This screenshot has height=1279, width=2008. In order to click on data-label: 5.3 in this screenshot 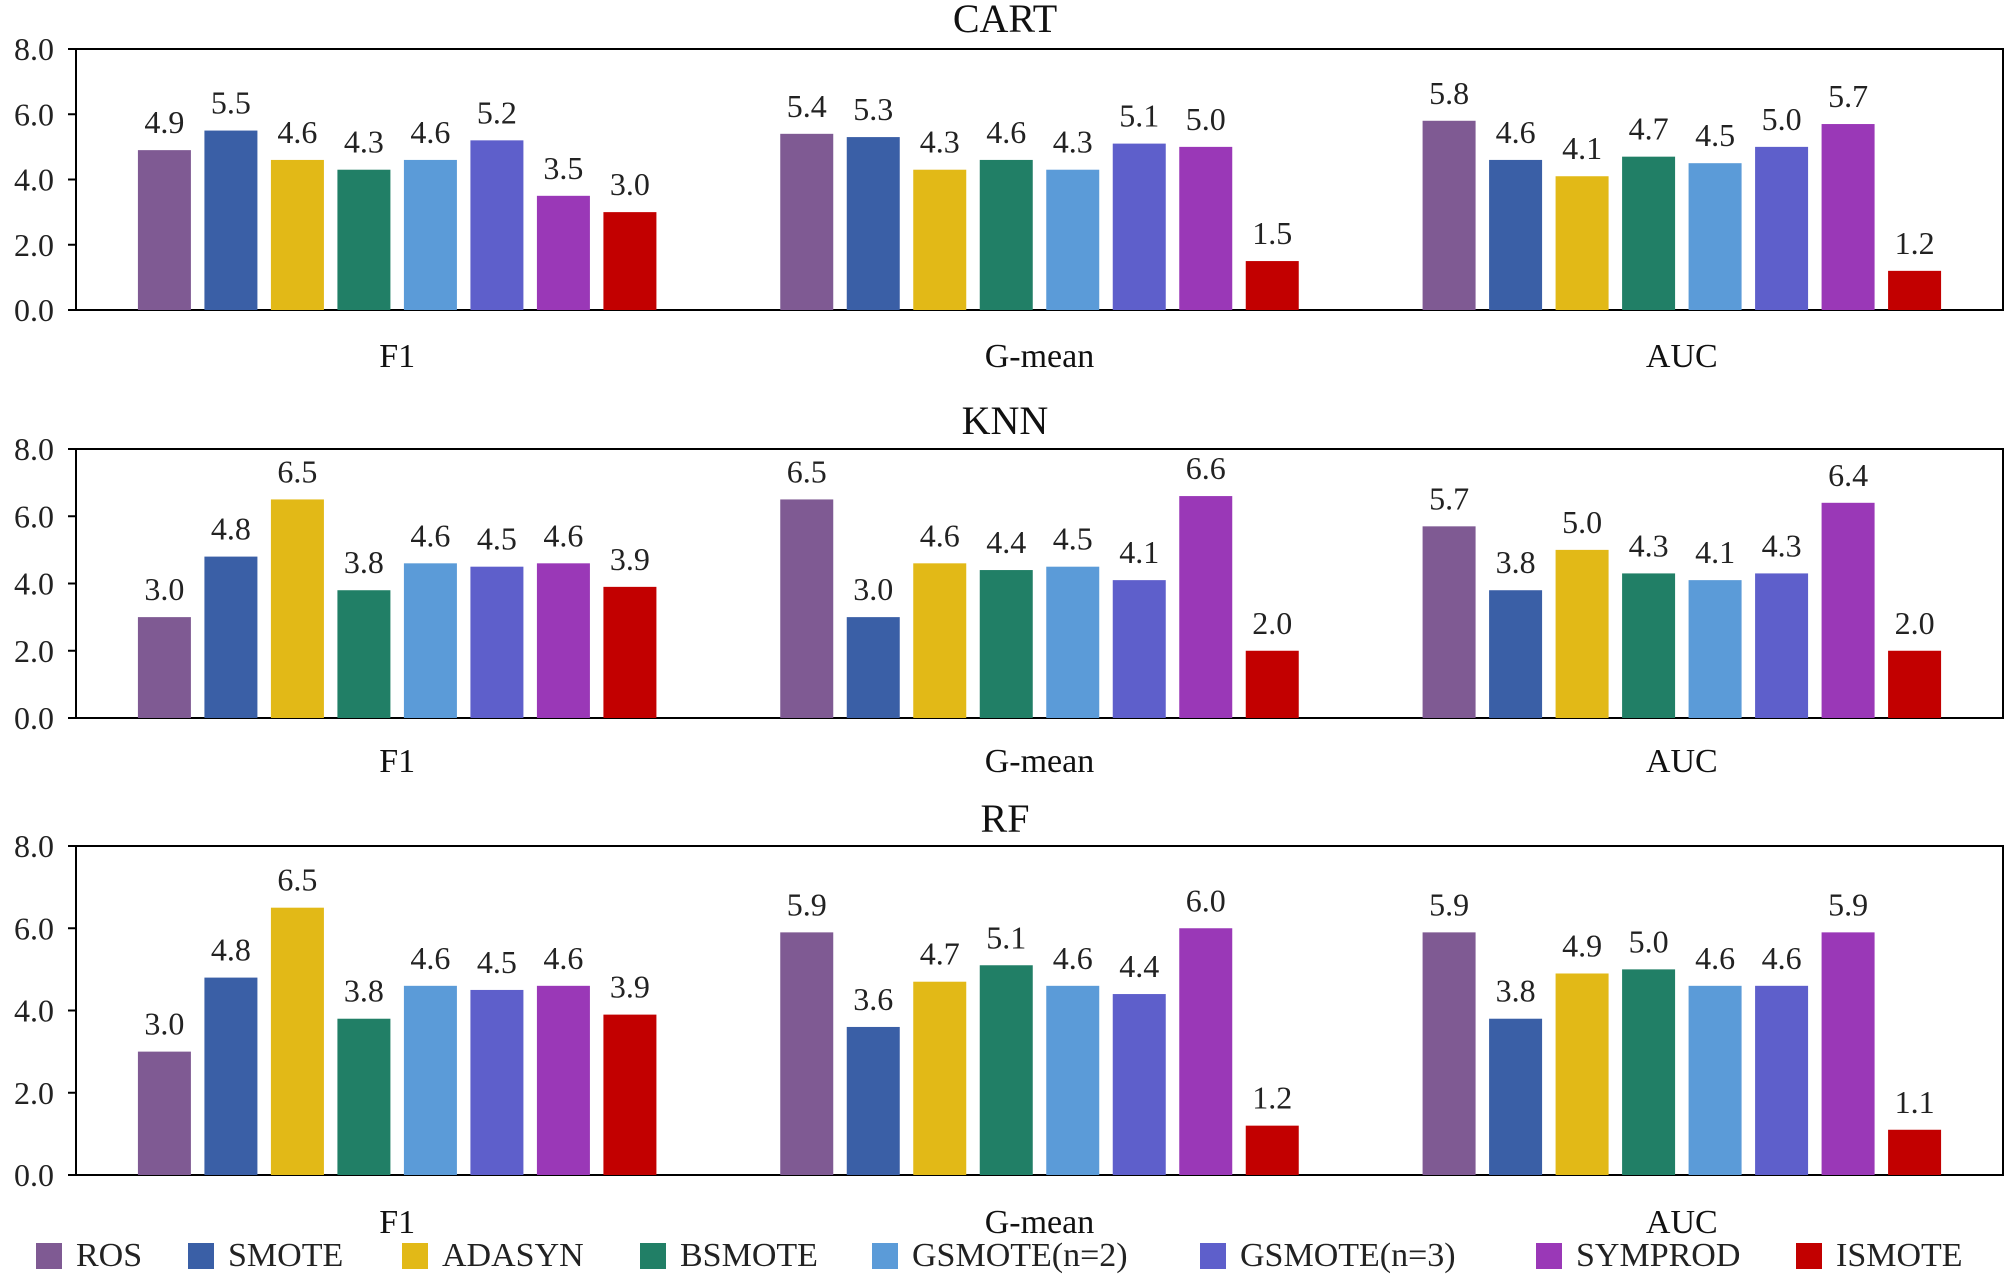, I will do `click(873, 109)`.